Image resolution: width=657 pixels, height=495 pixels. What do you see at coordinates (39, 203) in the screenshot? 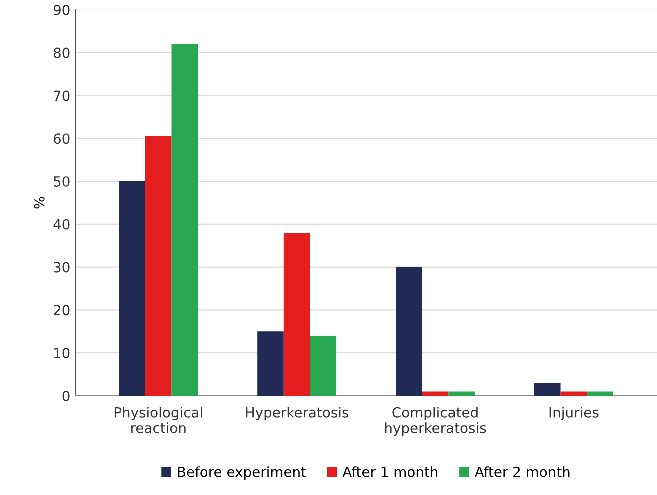
I see `y-axis-title: %` at bounding box center [39, 203].